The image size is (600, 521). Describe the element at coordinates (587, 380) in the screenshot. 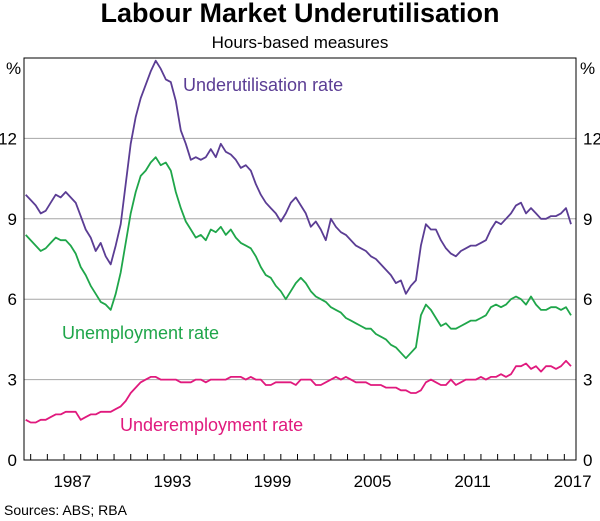

I see `y-tick-right-3: 3` at that location.